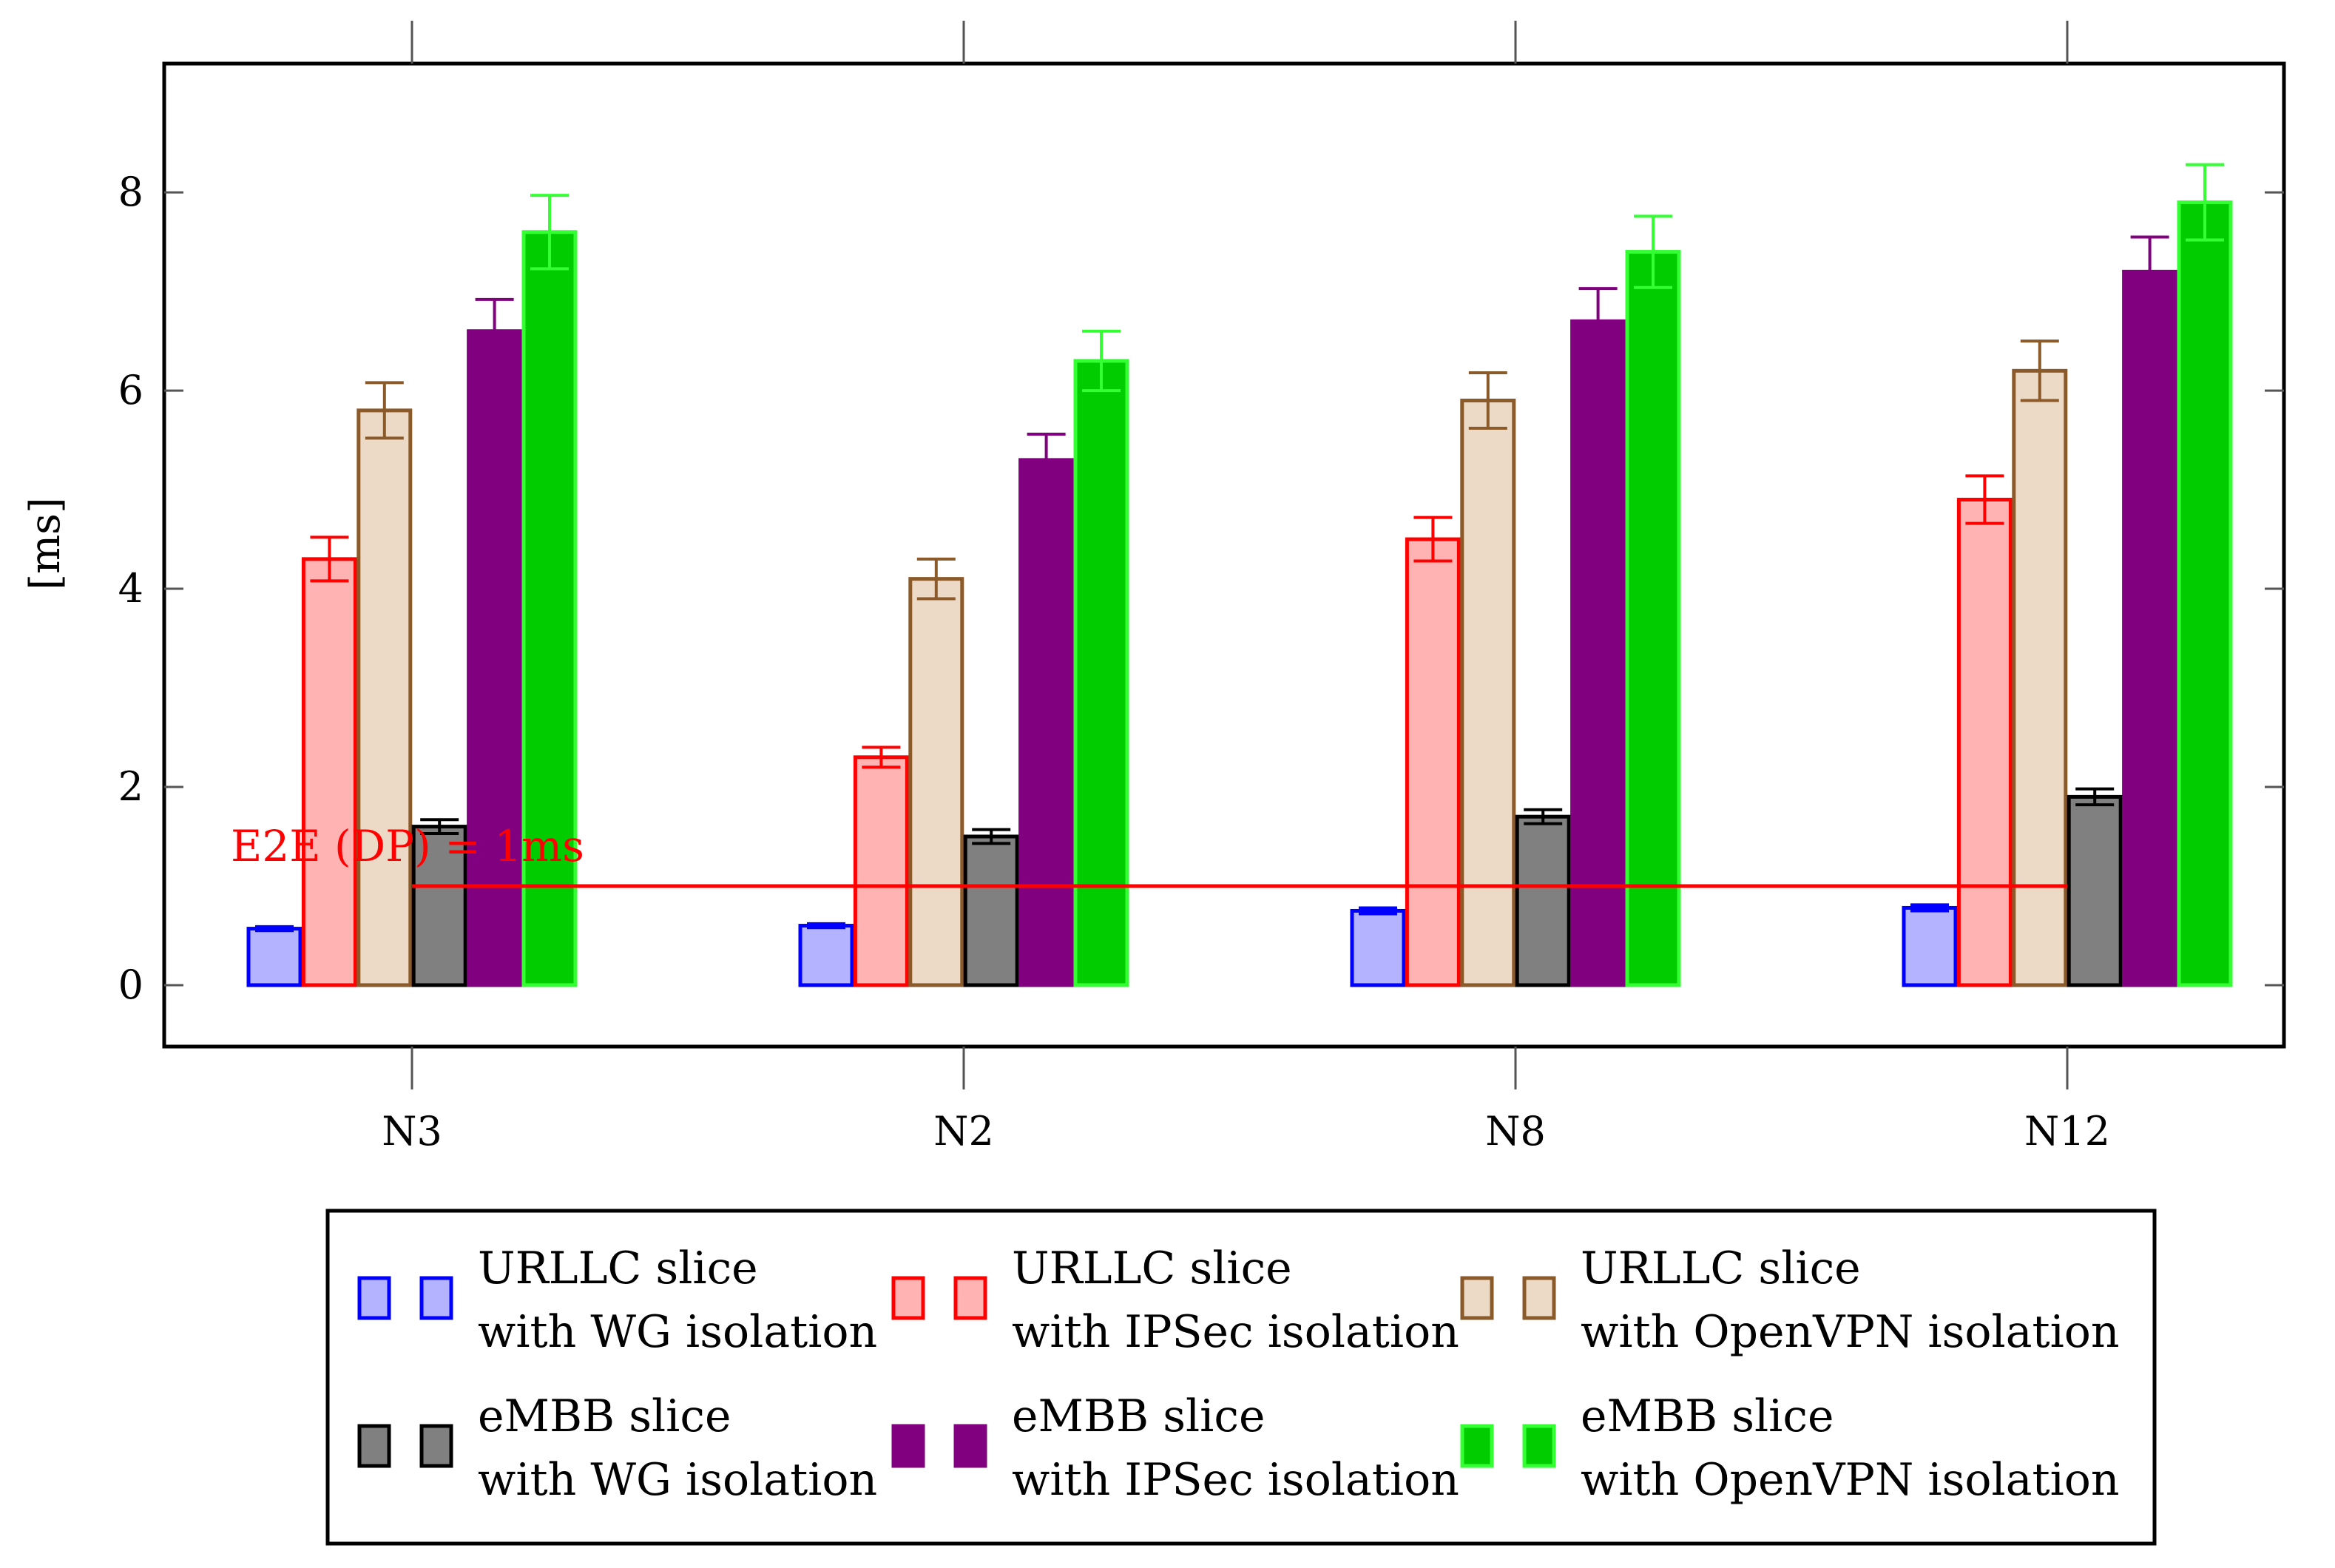  What do you see at coordinates (1235, 1300) in the screenshot?
I see `legend-label: URLLC slice with IPSec isolation` at bounding box center [1235, 1300].